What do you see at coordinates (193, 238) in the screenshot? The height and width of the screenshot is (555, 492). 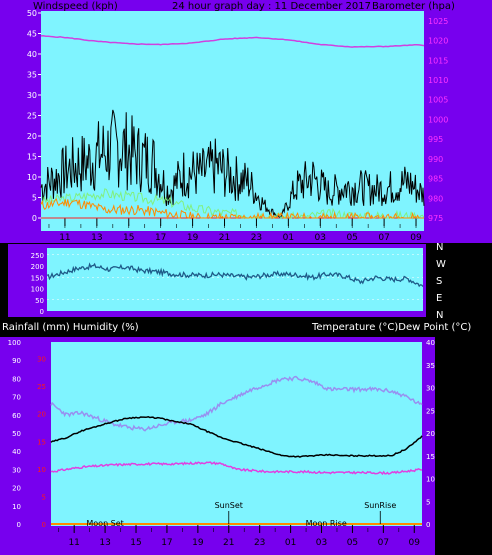 I see `wind-x-tick-4: 19` at bounding box center [193, 238].